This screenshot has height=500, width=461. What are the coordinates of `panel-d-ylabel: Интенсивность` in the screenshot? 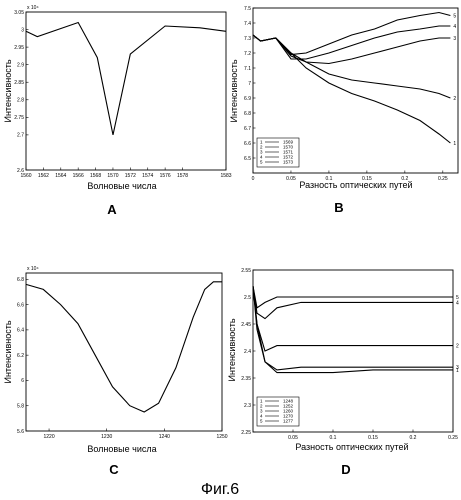 It's located at (232, 349).